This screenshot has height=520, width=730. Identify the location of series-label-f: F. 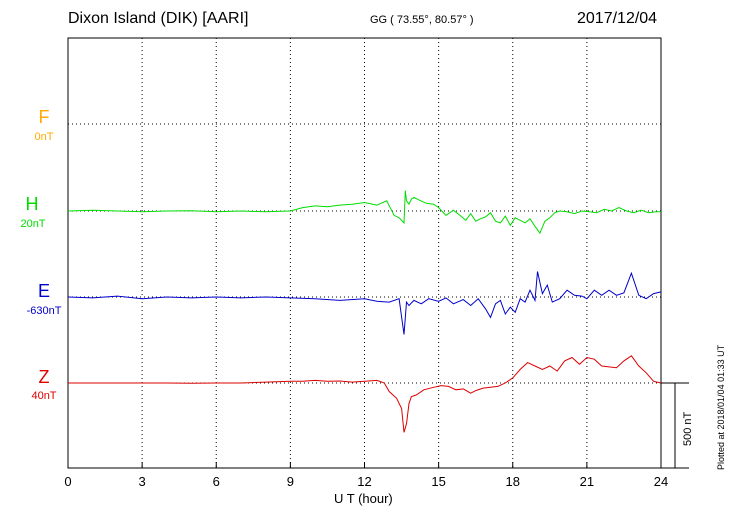
(44, 117).